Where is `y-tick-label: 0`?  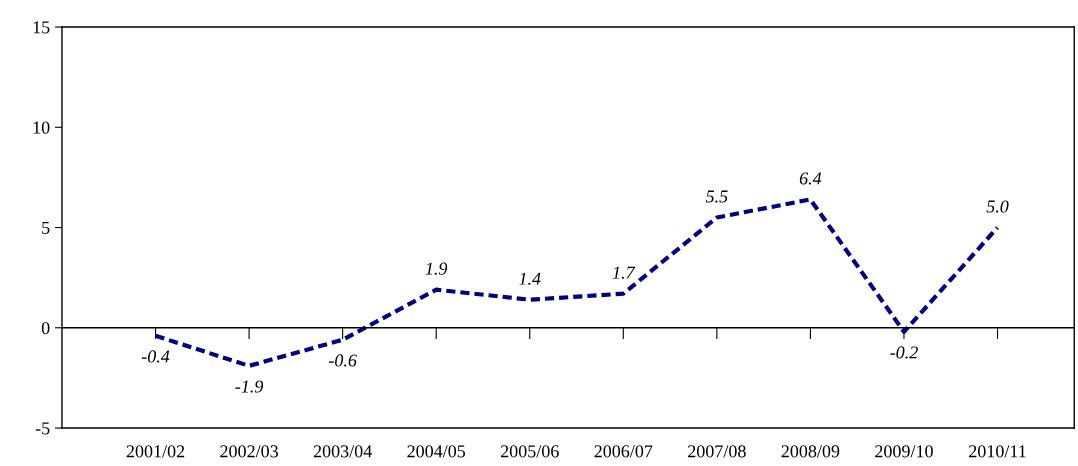
y-tick-label: 0 is located at coordinates (45, 328).